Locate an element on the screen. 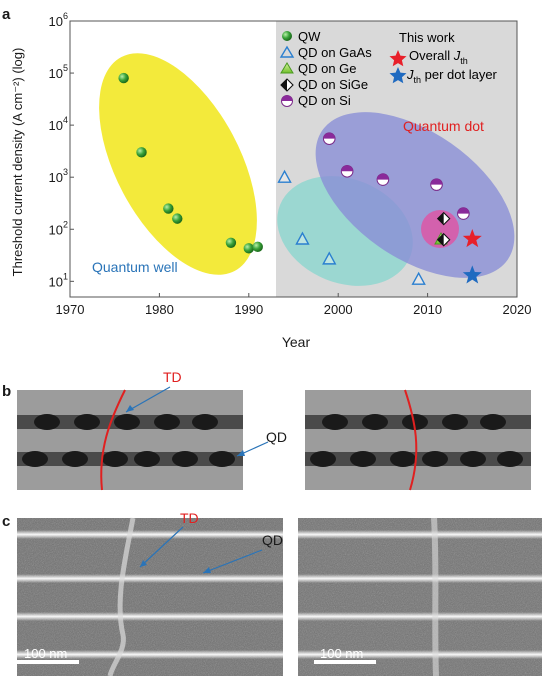 This screenshot has height=676, width=542. threading-dislocation-line is located at coordinates (113, 440).